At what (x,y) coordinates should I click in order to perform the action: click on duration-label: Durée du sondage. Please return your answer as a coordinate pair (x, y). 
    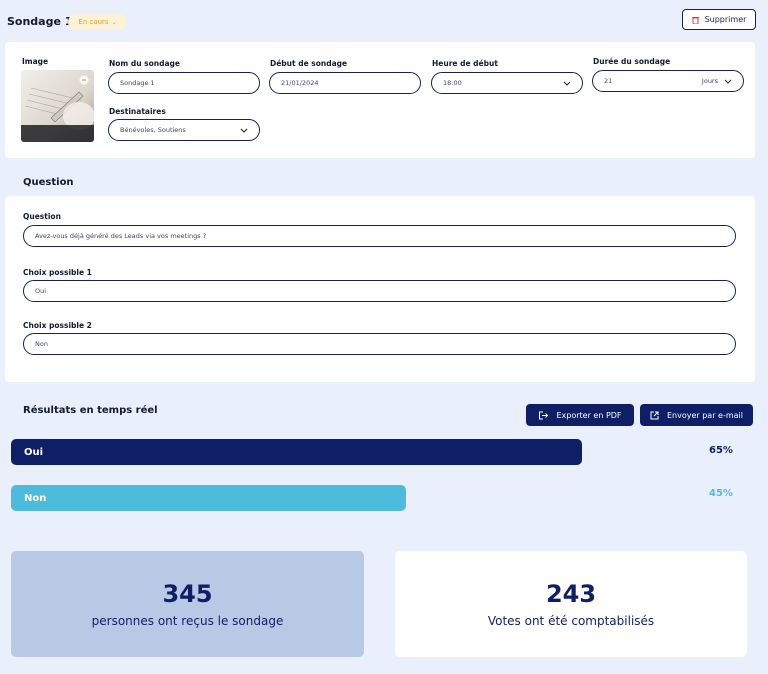
    Looking at the image, I should click on (632, 61).